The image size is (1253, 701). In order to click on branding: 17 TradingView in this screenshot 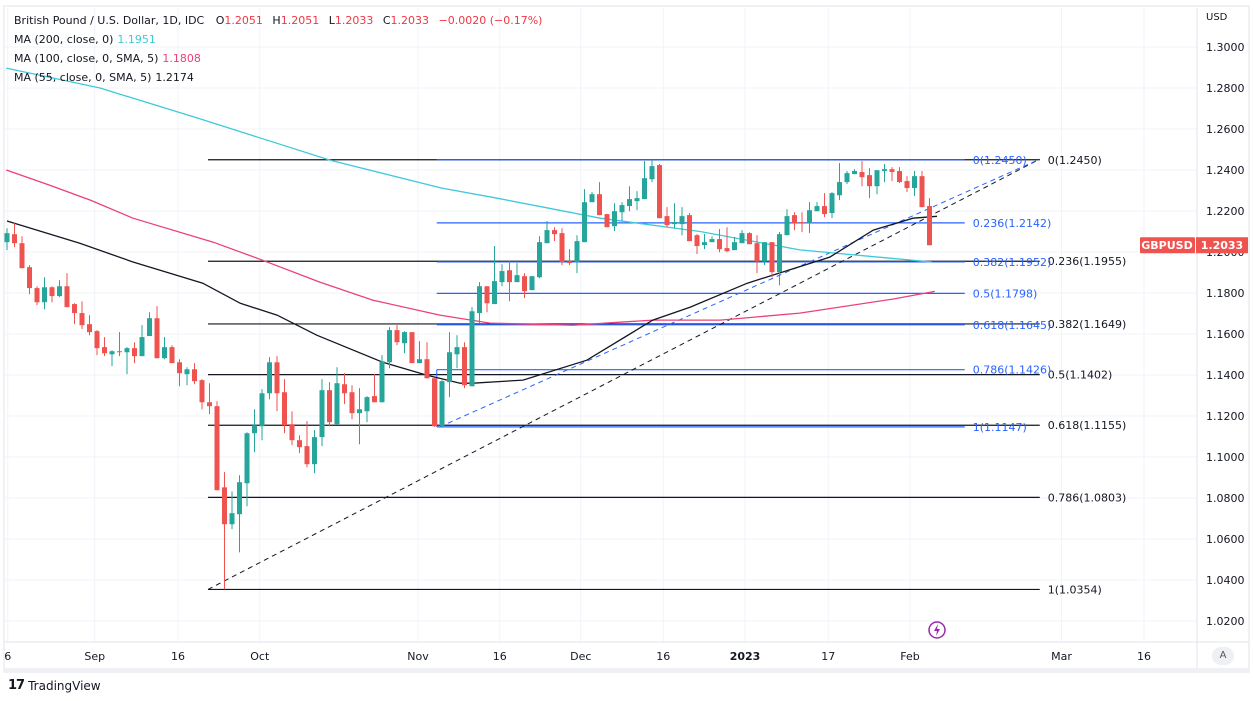, I will do `click(54, 685)`.